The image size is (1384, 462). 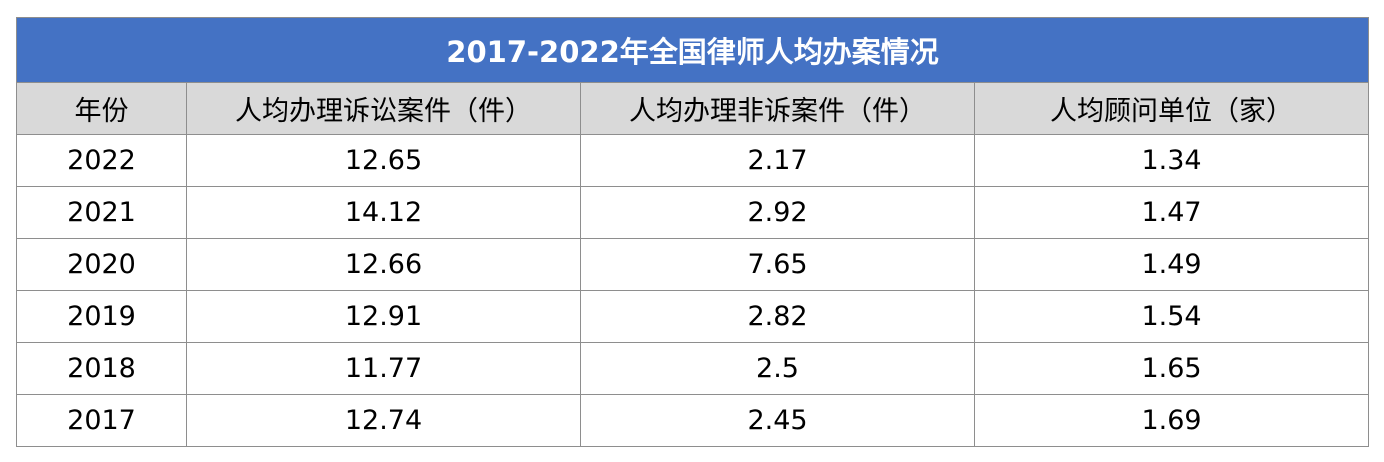 I want to click on cell-litigation-cases: 11.77, so click(x=383, y=368).